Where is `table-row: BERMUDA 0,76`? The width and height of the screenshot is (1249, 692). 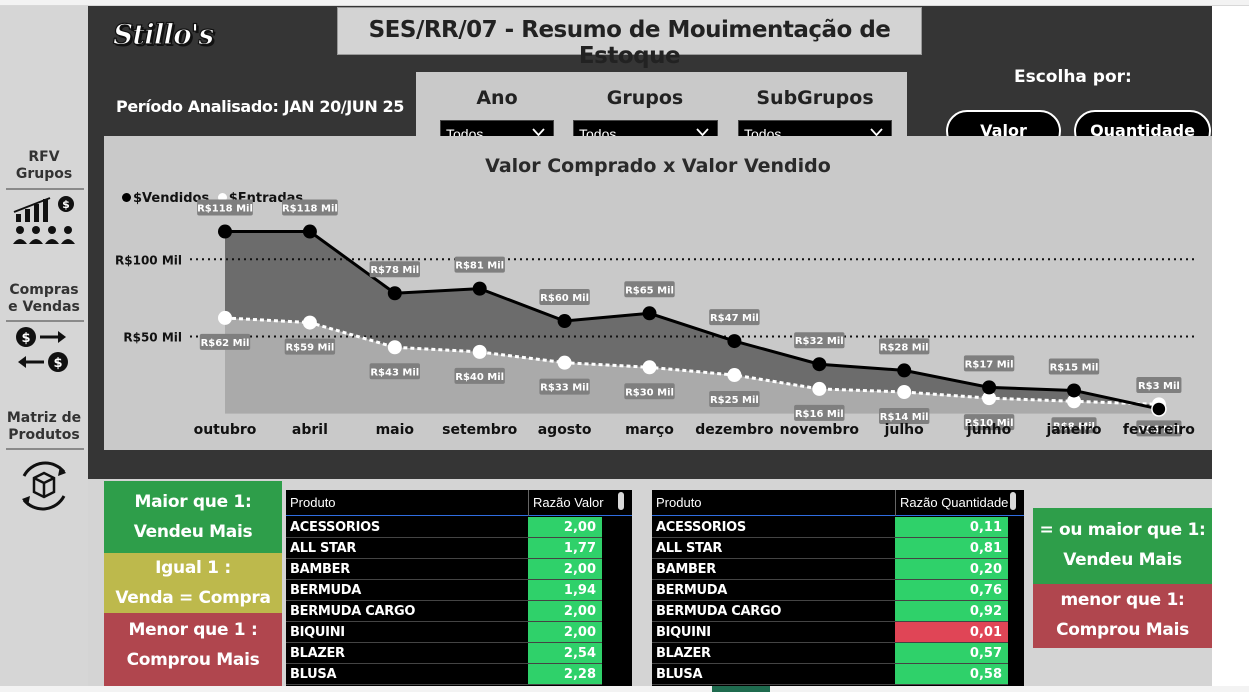 table-row: BERMUDA 0,76 is located at coordinates (830, 590).